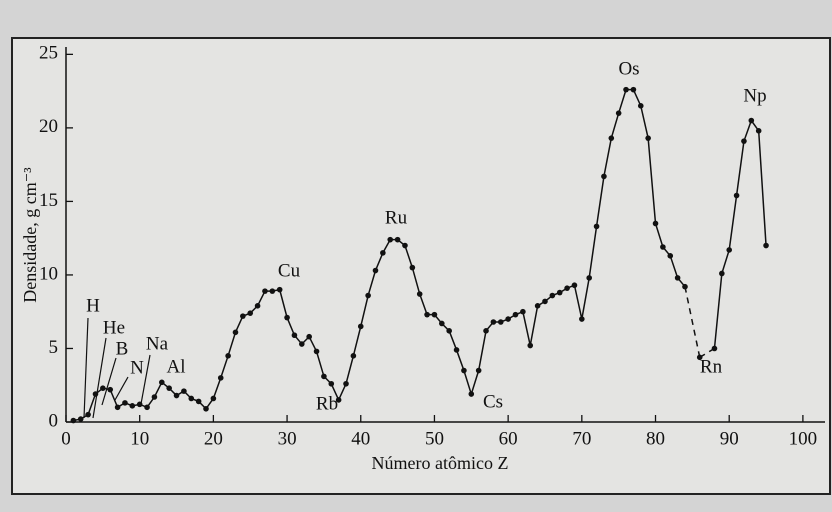 This screenshot has width=832, height=512. Describe the element at coordinates (137, 367) in the screenshot. I see `element-label: N` at that location.